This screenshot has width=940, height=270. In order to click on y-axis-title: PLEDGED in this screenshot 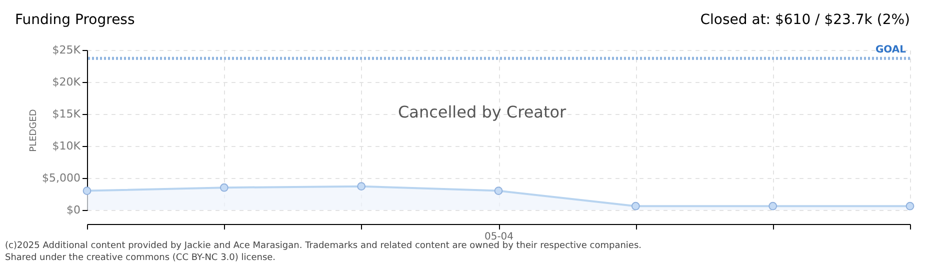, I will do `click(34, 130)`.